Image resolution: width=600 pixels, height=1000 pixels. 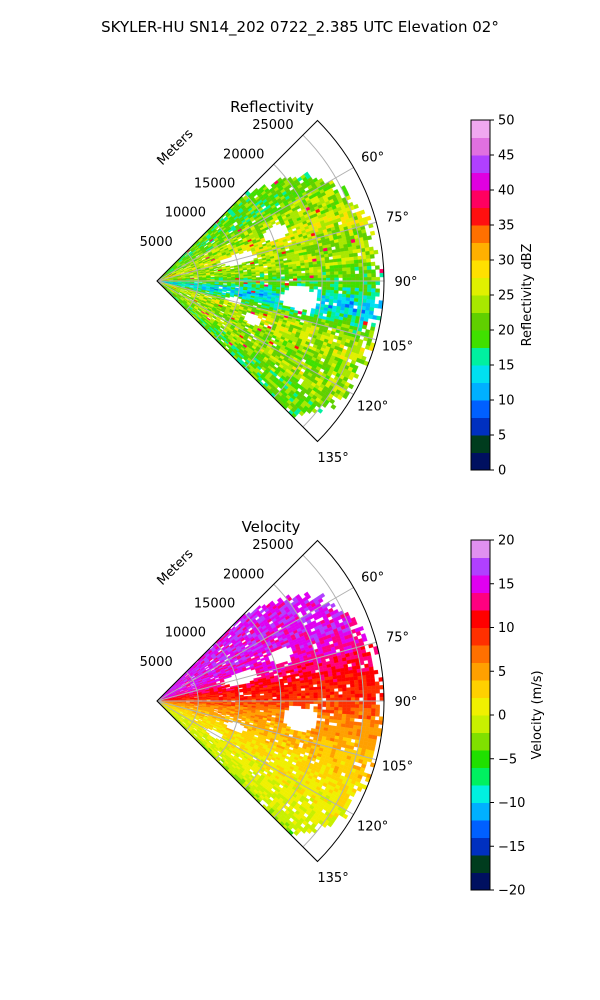 I want to click on reflectivity-colorbar-label: Reflectivity dBZ, so click(x=527, y=295).